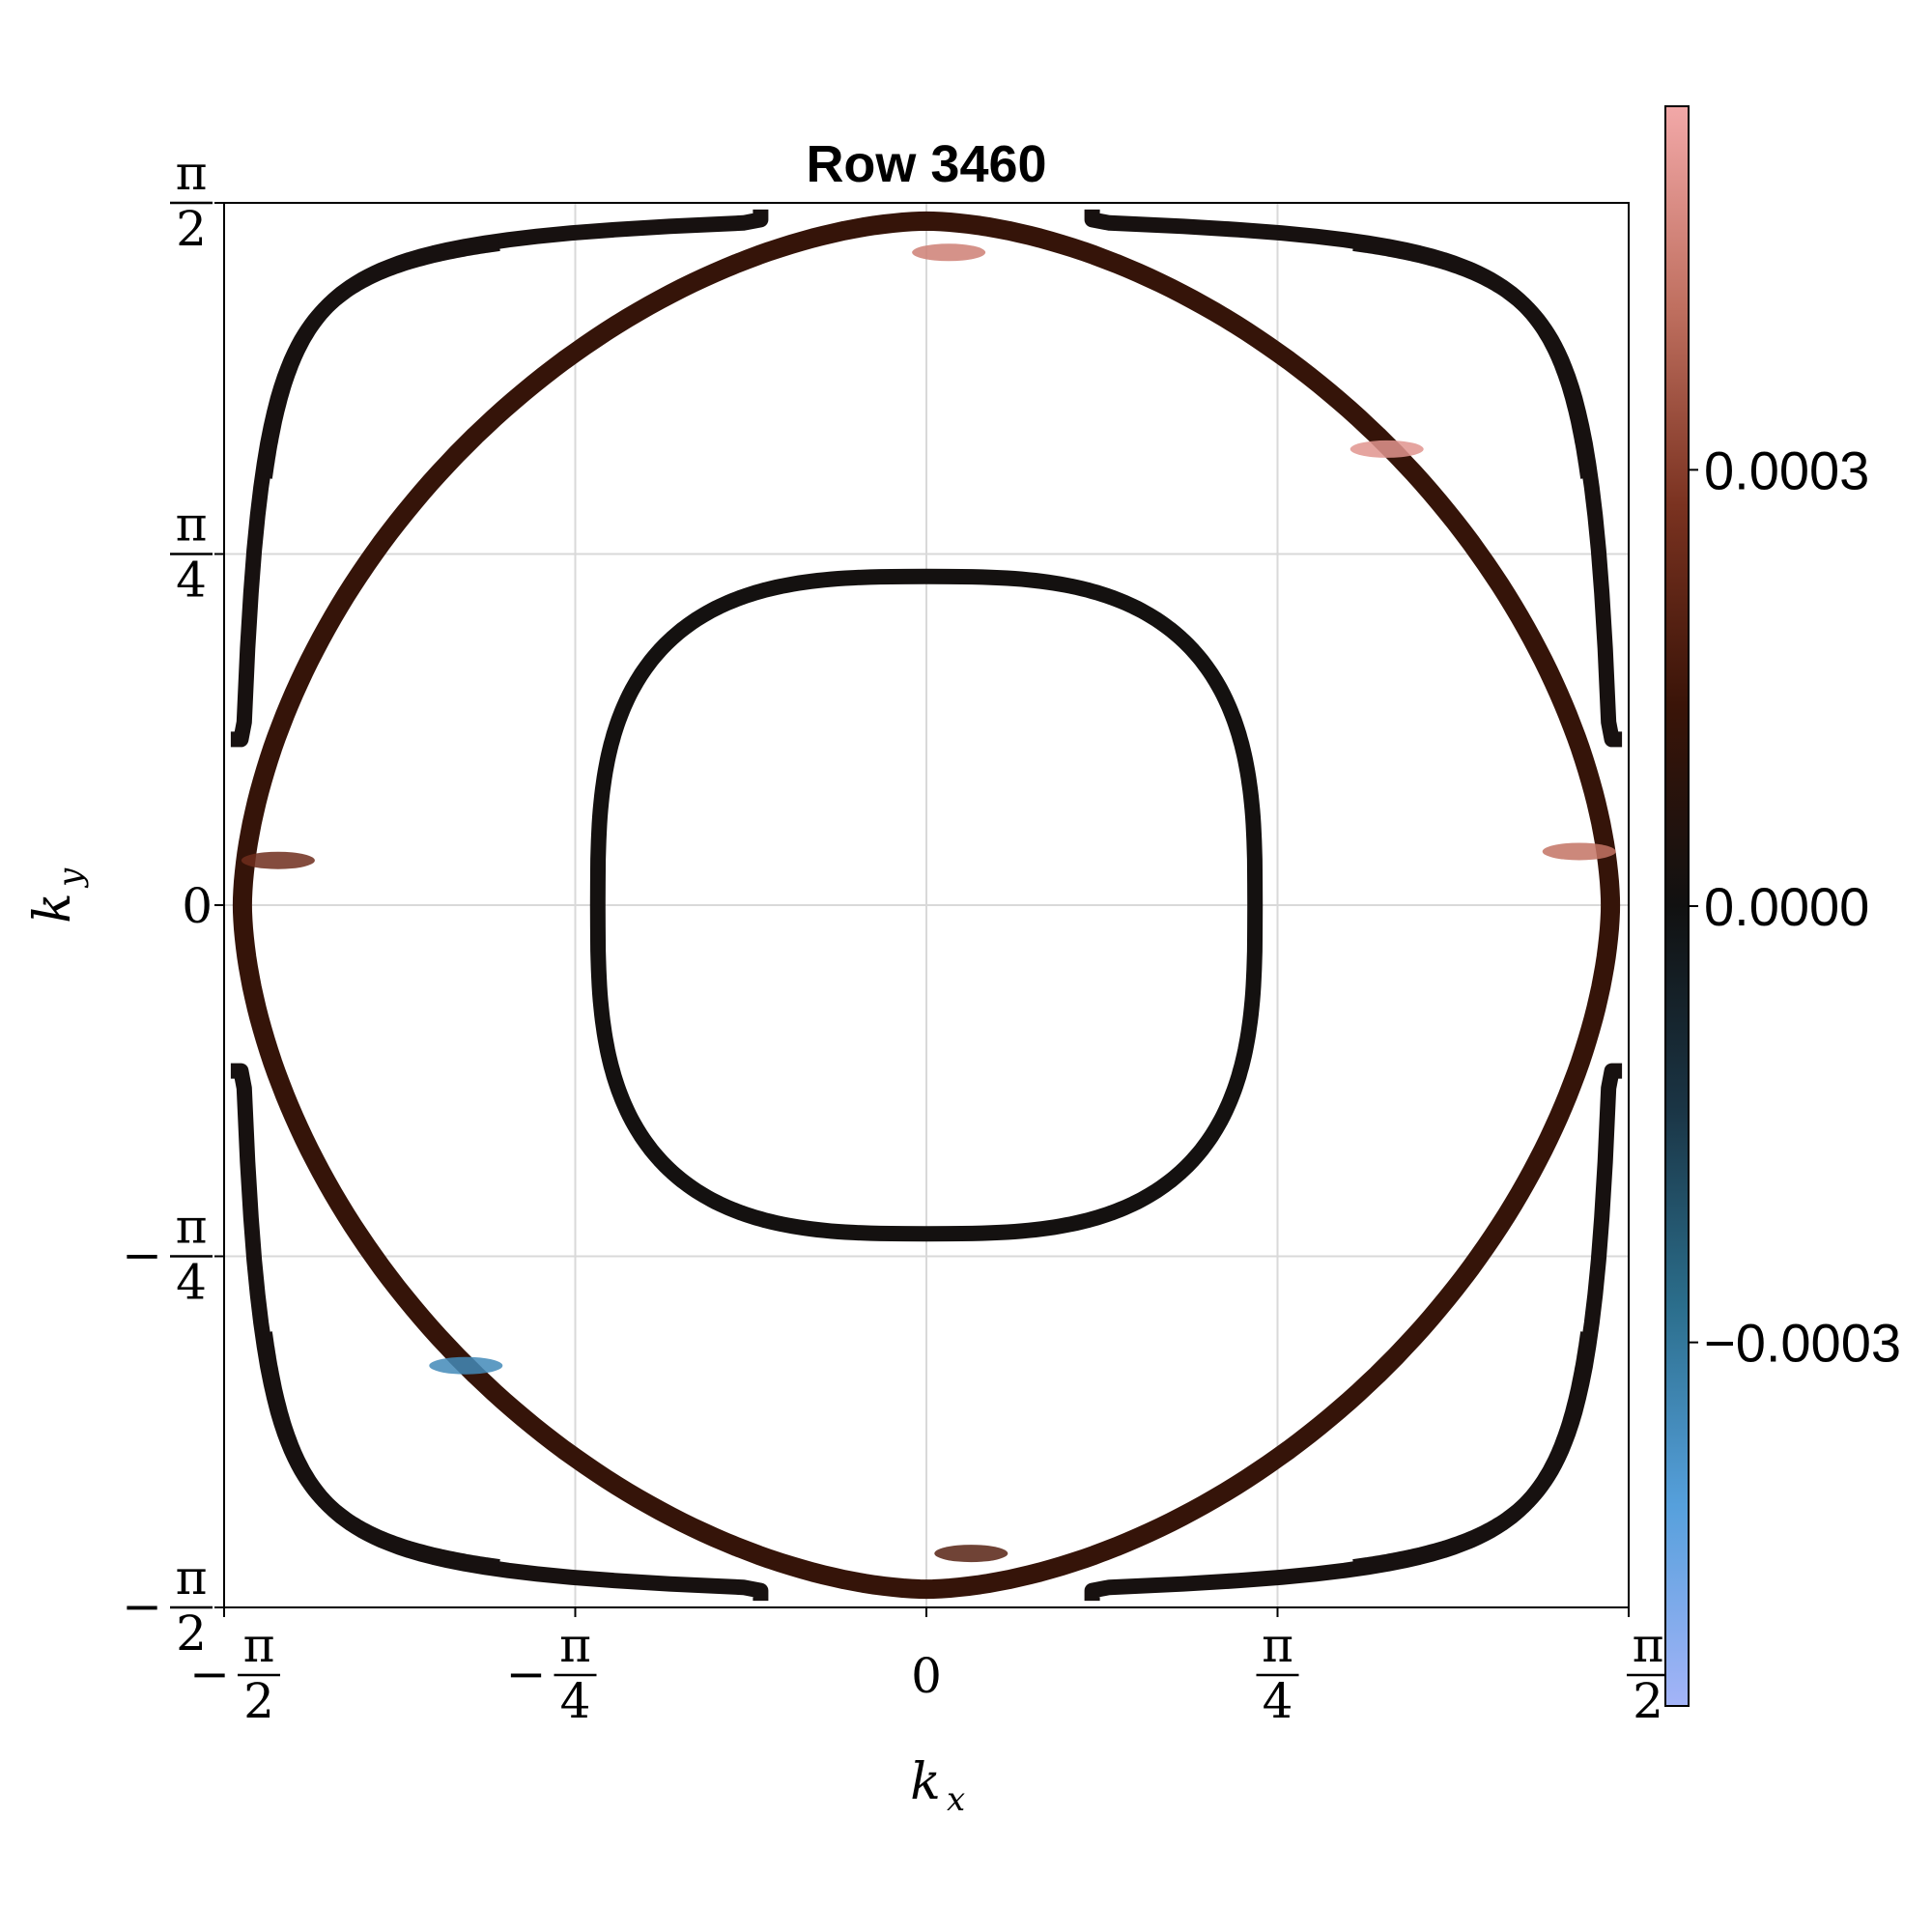  I want to click on y-tick-label-1-num: π, so click(192, 525).